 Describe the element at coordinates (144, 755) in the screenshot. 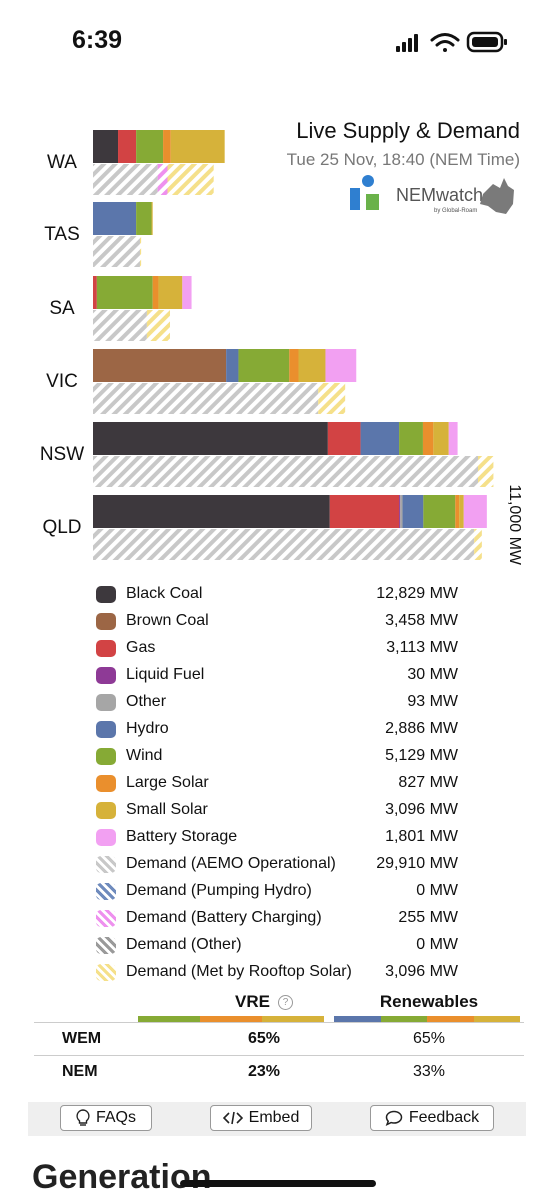

I see `legend-label: Wind` at that location.